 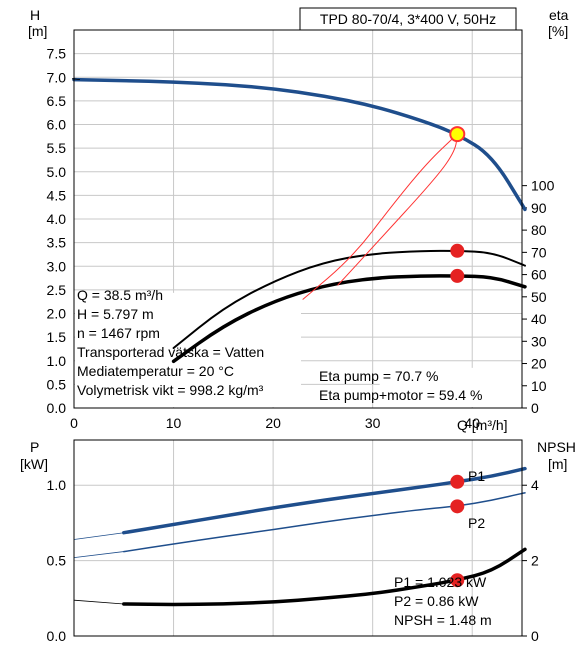 I want to click on npsh-system-curve-lower, so click(x=397, y=209).